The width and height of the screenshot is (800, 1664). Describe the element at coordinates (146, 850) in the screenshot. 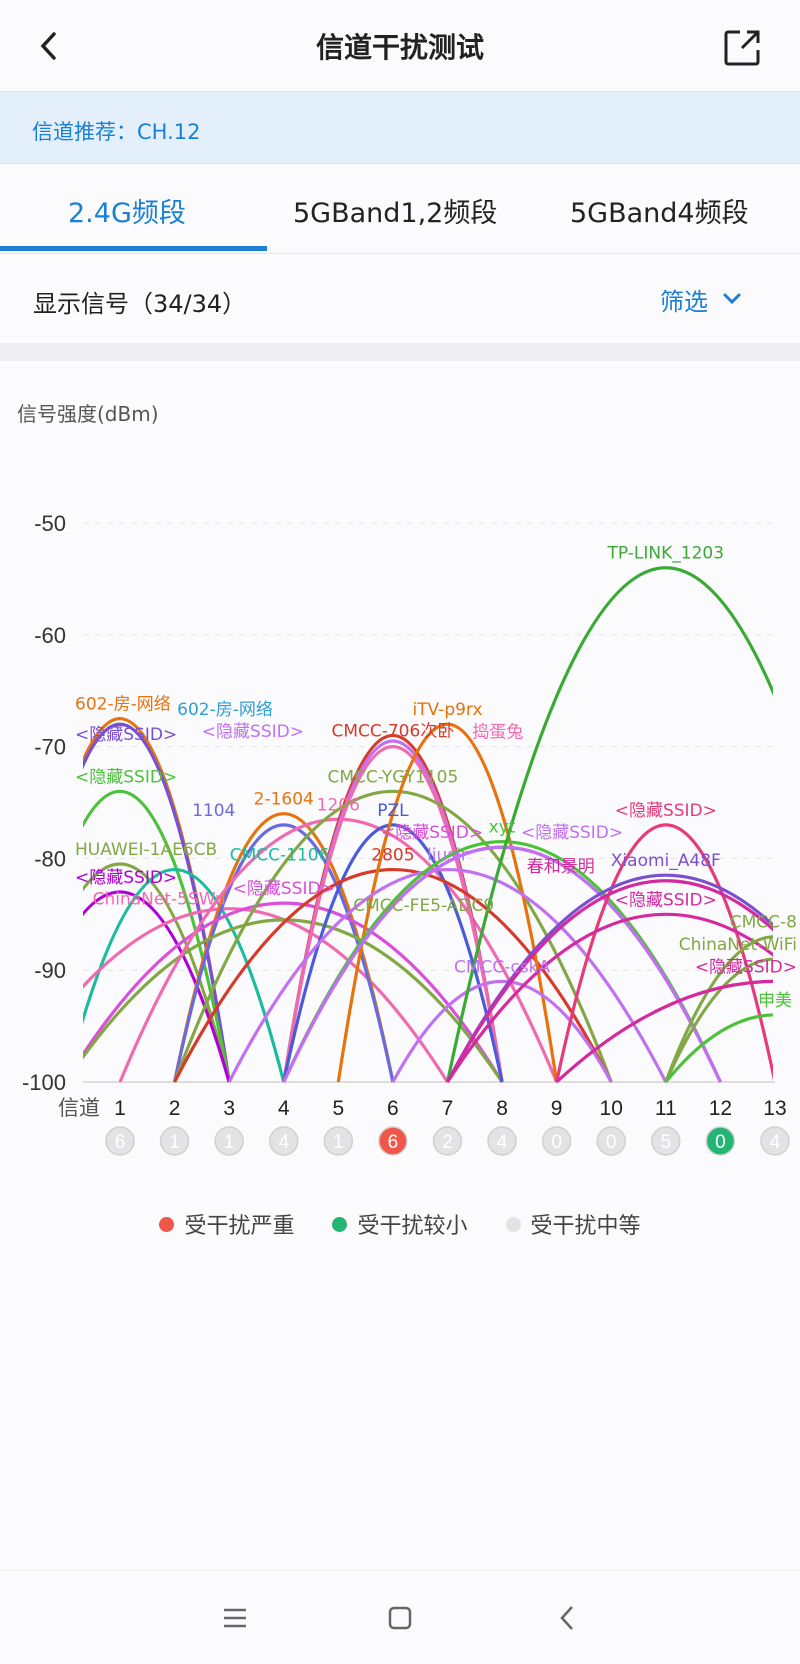

I see `network-label: HUAWEI-1AE6CB` at that location.